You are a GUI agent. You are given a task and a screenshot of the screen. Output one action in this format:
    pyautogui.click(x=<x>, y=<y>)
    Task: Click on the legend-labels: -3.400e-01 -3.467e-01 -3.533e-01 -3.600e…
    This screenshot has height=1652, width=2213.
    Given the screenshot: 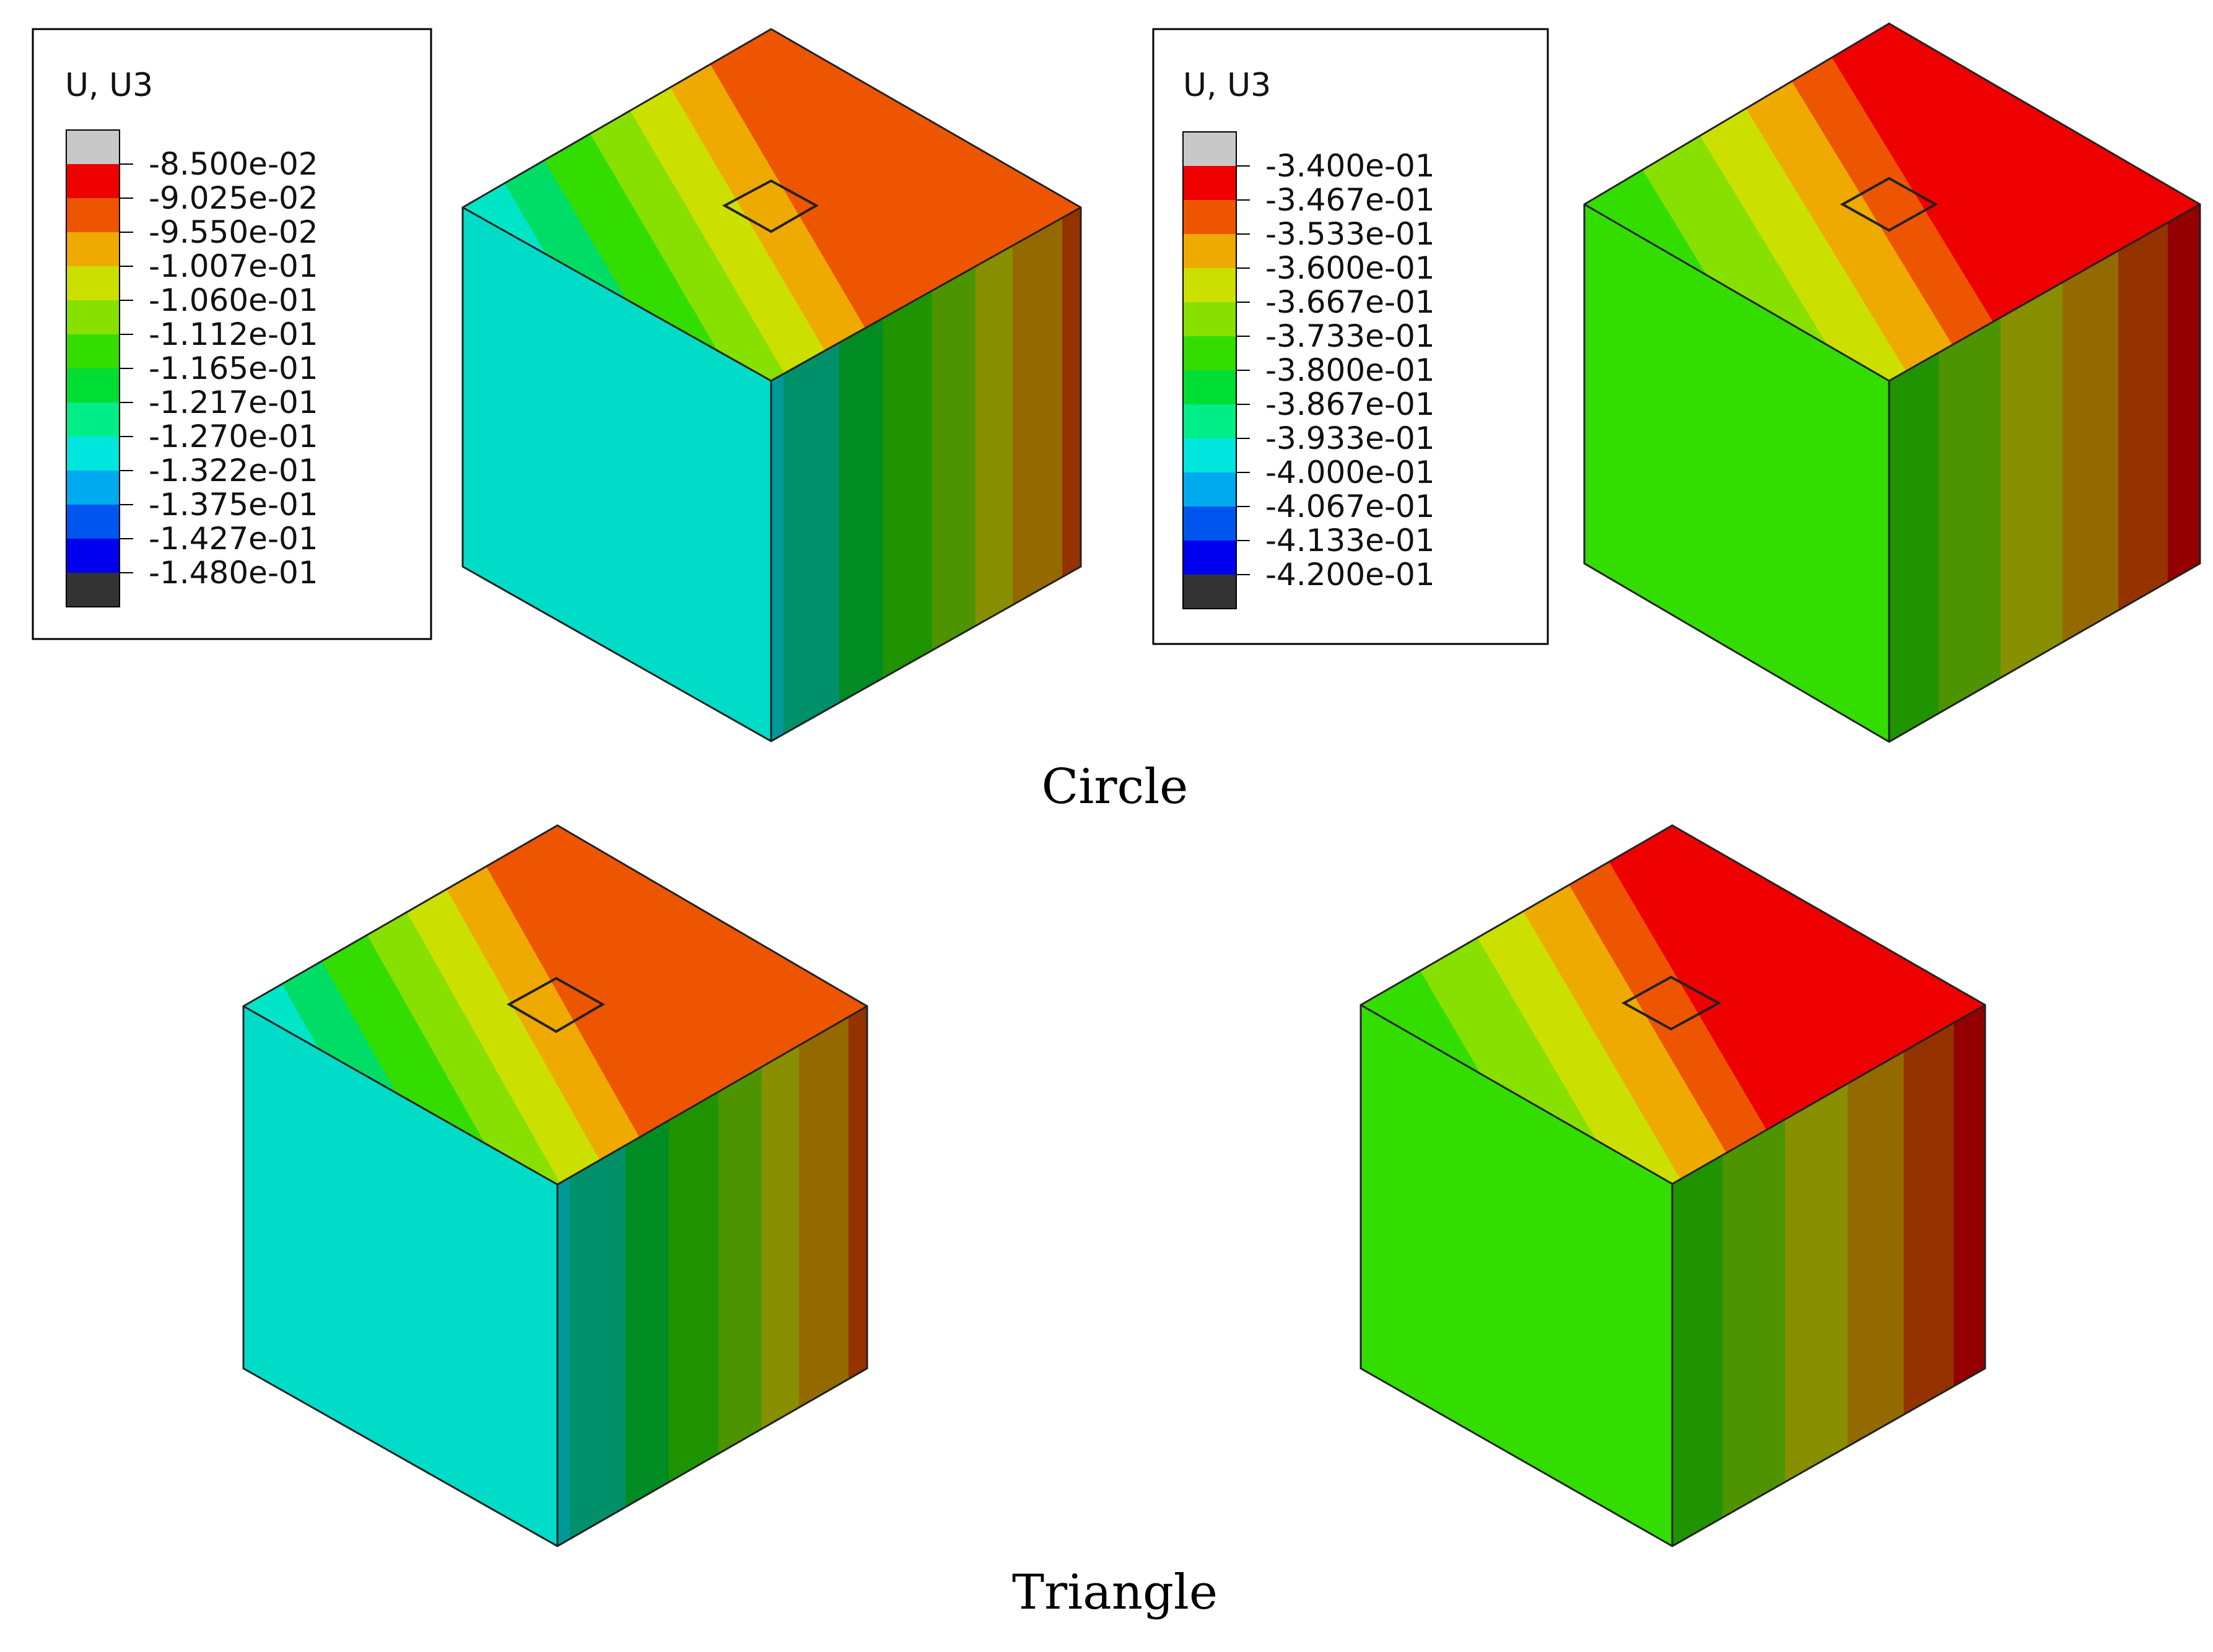 What is the action you would take?
    pyautogui.click(x=1350, y=370)
    